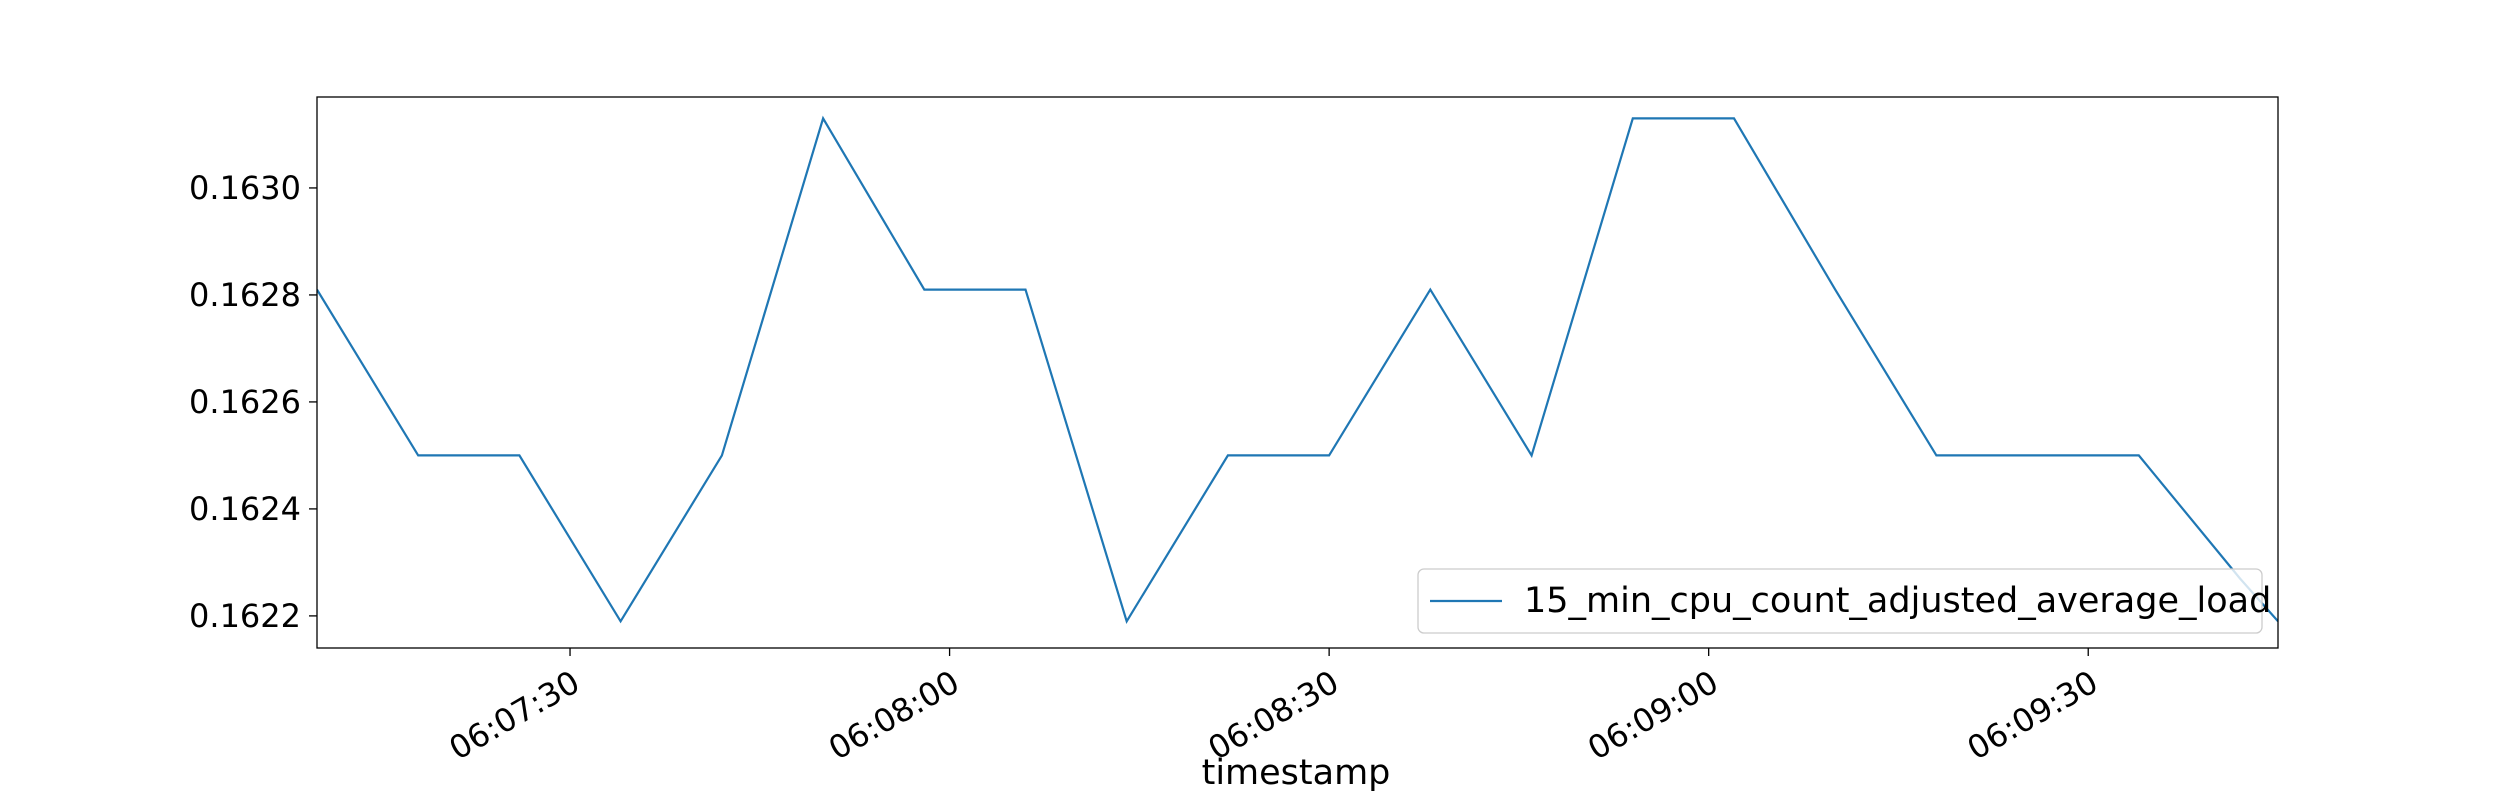  What do you see at coordinates (1897, 601) in the screenshot?
I see `legend-label: 15_min_cpu_count_adjusted_average_load` at bounding box center [1897, 601].